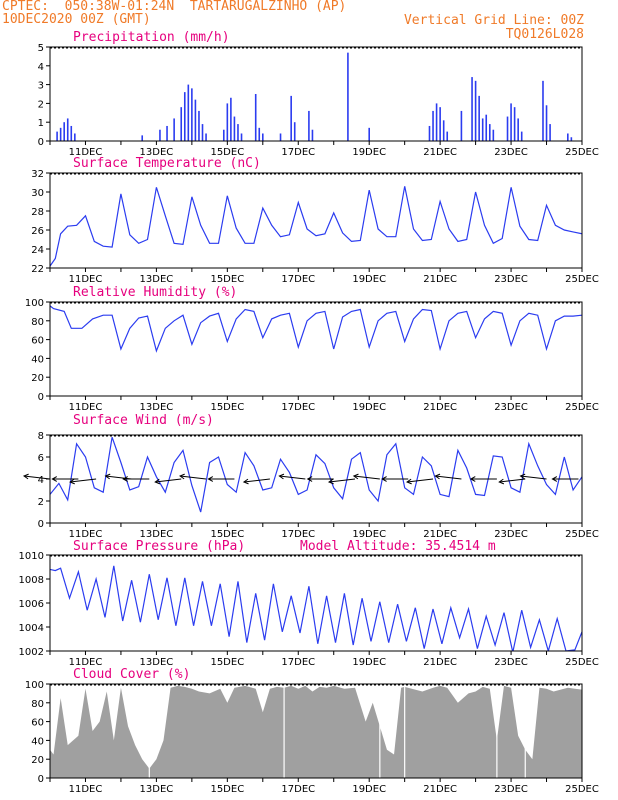 The image size is (618, 800). What do you see at coordinates (31, 556) in the screenshot?
I see `y-tick-label: 1010` at bounding box center [31, 556].